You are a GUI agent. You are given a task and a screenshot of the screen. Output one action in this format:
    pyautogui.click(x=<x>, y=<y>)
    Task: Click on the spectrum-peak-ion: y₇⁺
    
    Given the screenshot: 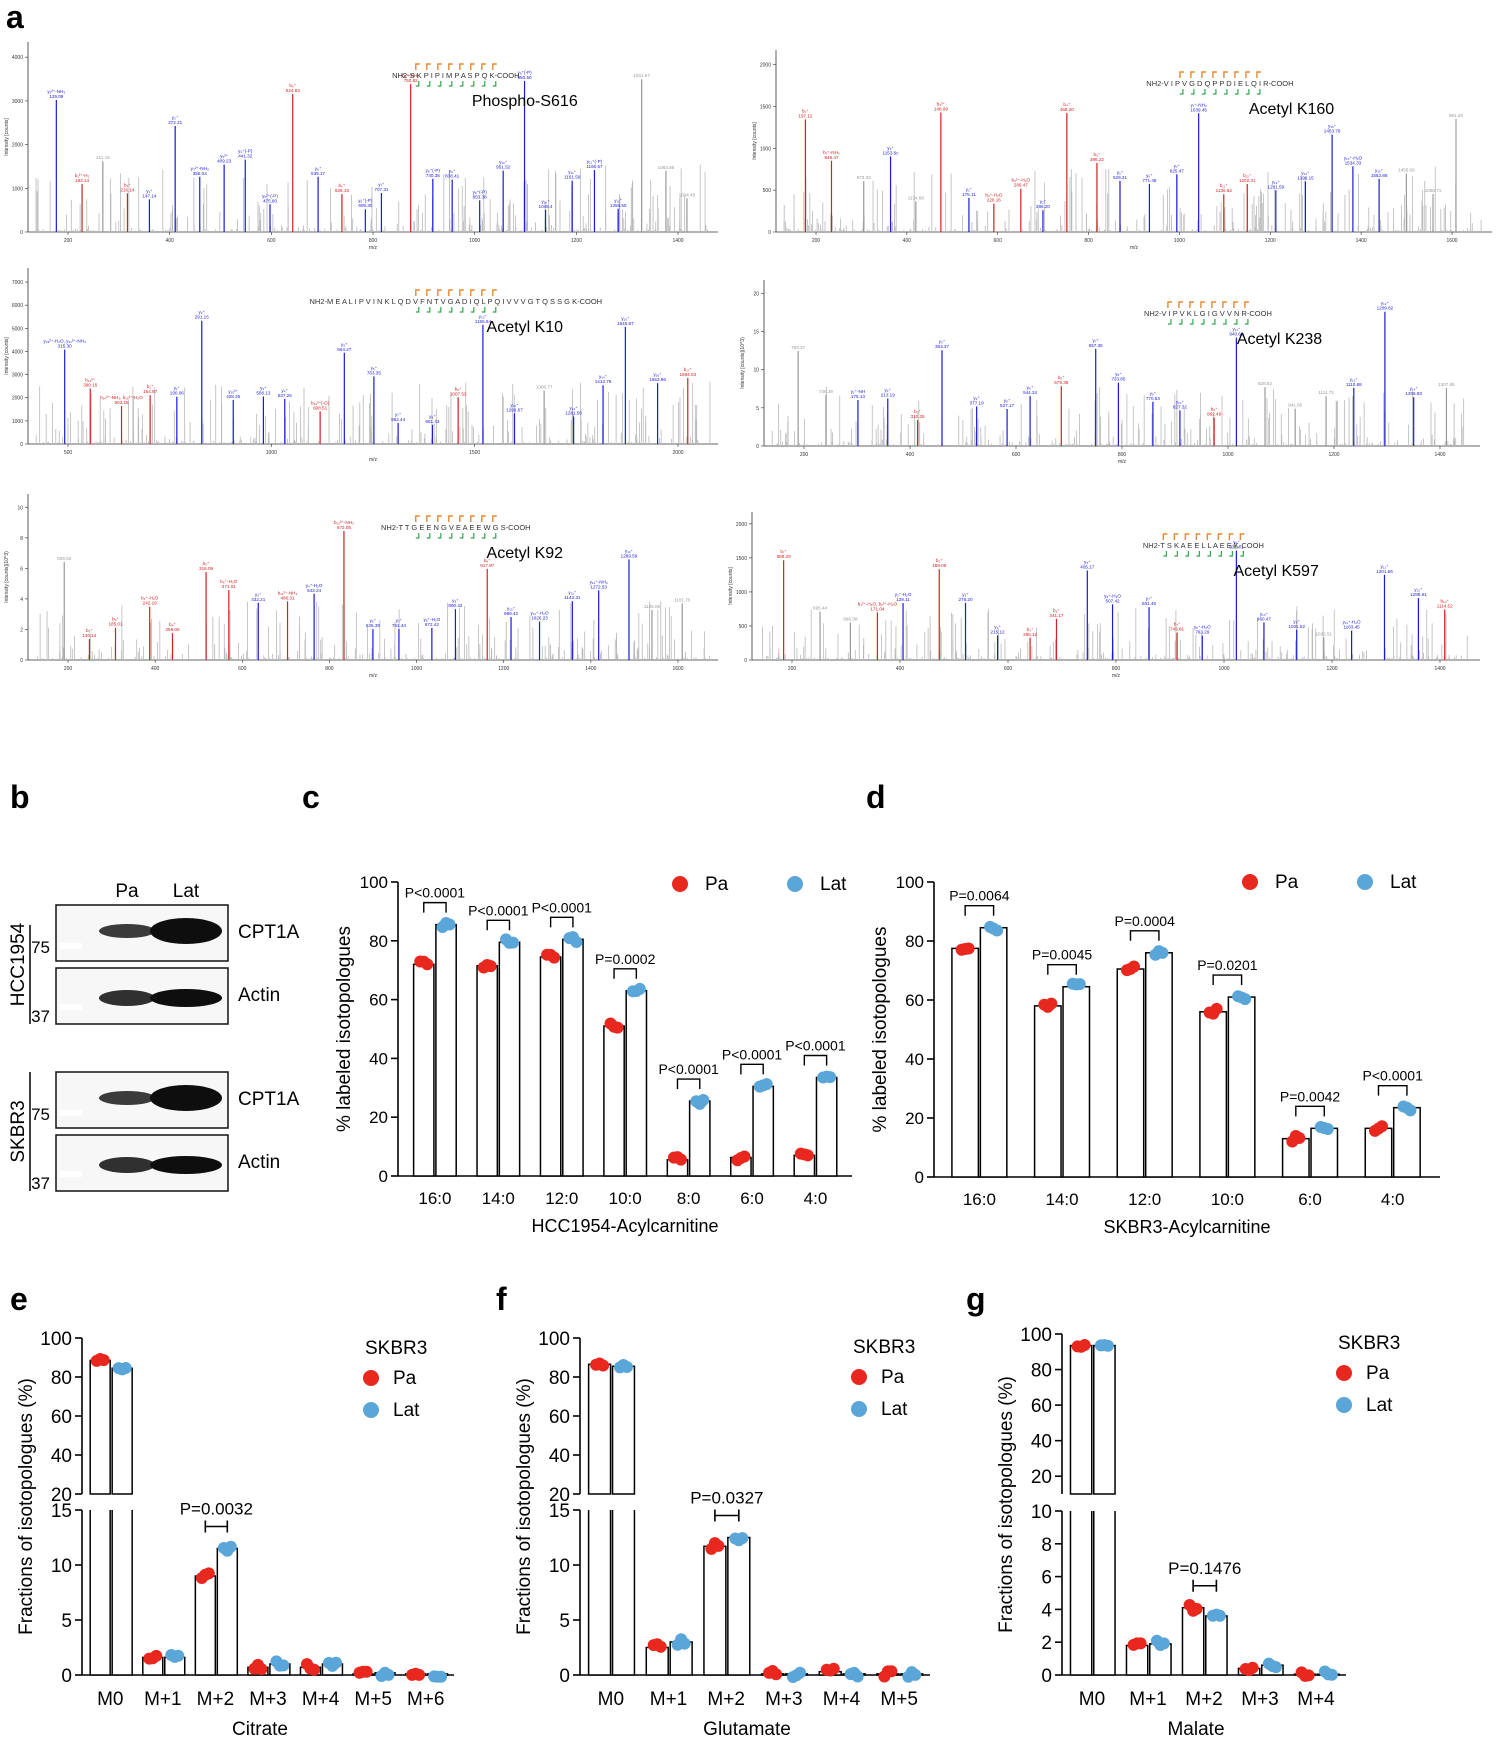 What is the action you would take?
    pyautogui.click(x=399, y=620)
    